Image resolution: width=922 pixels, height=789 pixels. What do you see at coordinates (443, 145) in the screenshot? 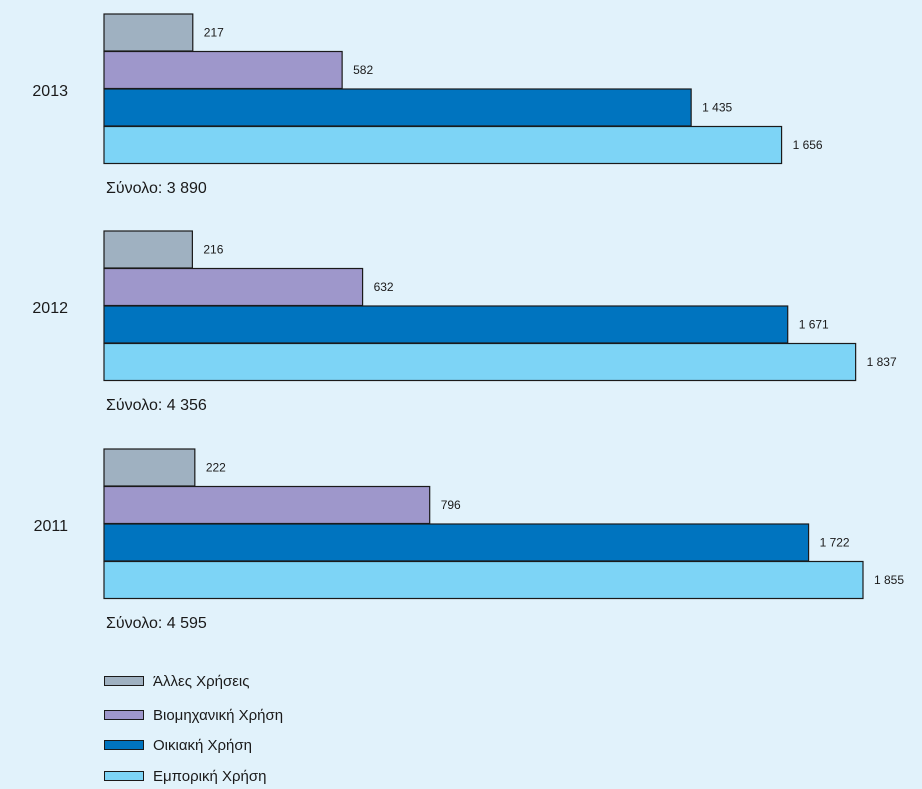
I see `bar-2013-commercial-use` at bounding box center [443, 145].